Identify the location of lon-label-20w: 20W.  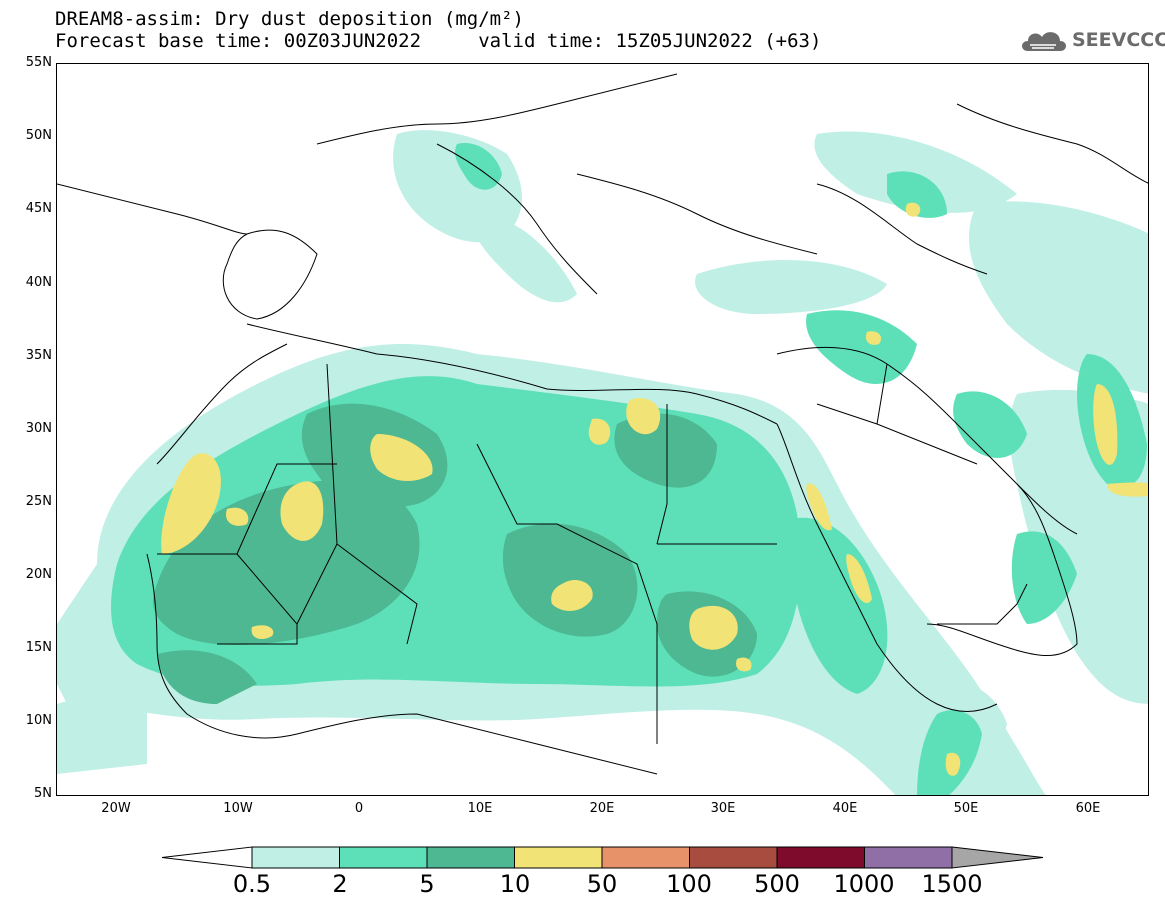
(116, 808).